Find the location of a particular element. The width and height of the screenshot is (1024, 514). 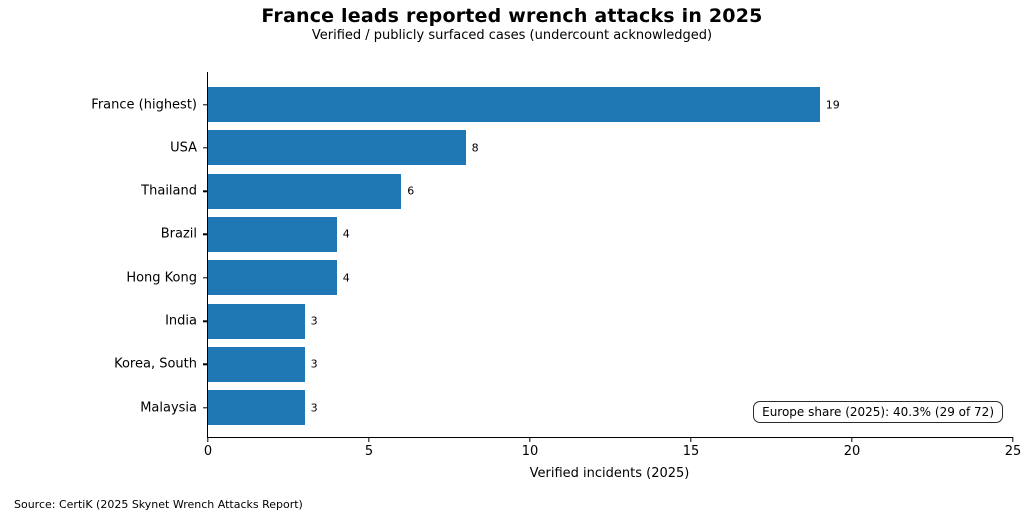

x-tick-label: 15 is located at coordinates (691, 451).